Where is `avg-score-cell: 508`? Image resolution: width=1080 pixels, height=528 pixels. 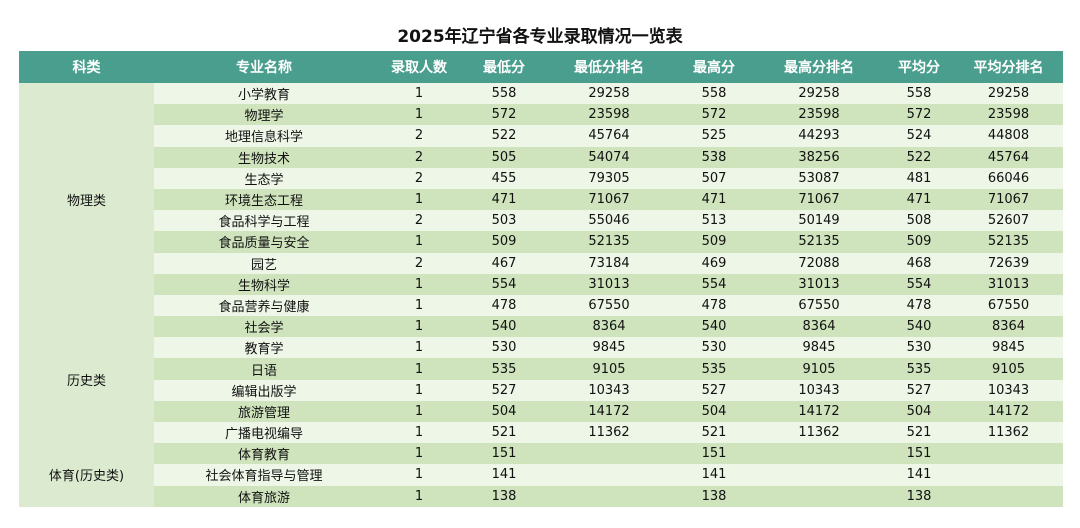
avg-score-cell: 508 is located at coordinates (919, 221).